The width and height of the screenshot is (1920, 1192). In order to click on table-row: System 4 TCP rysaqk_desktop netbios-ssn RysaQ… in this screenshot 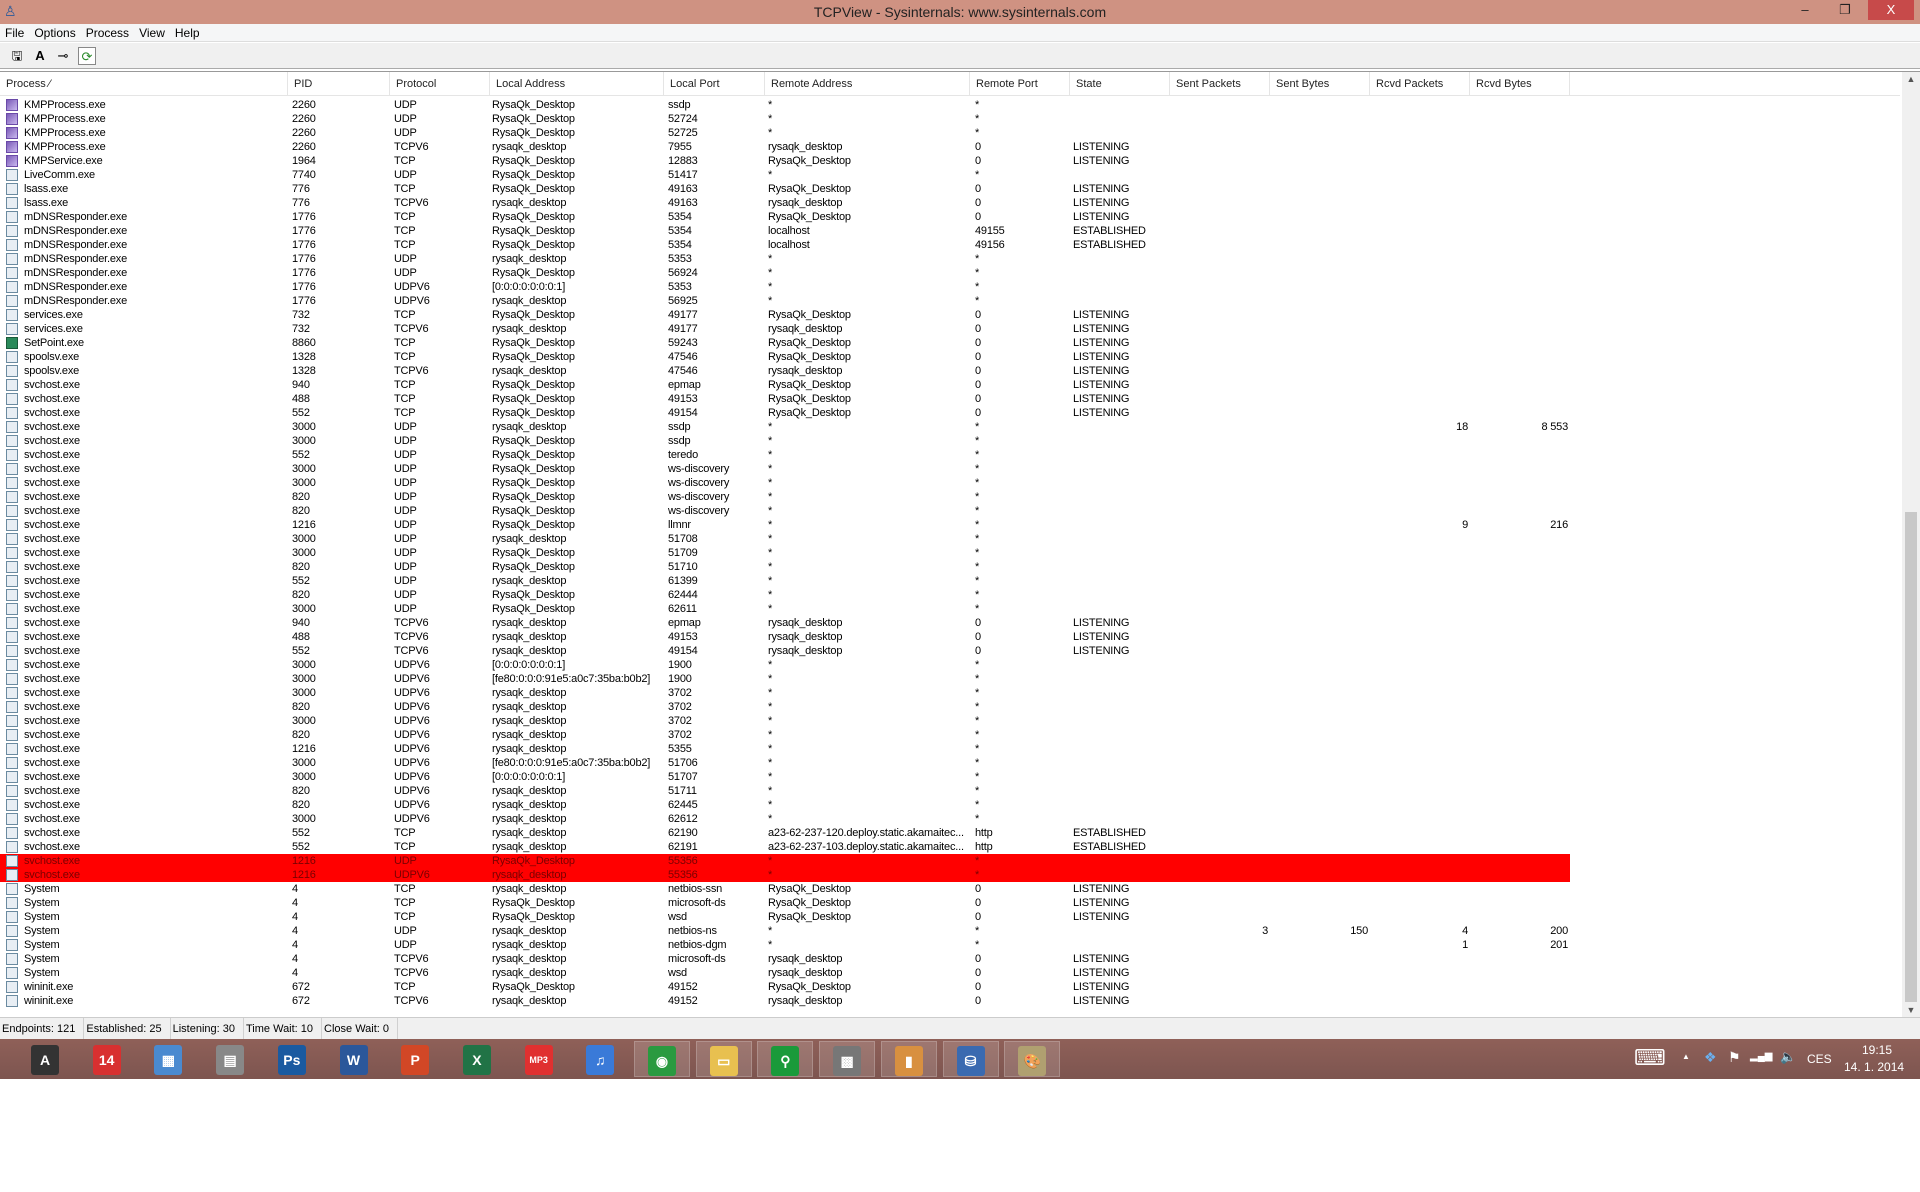, I will do `click(785, 889)`.